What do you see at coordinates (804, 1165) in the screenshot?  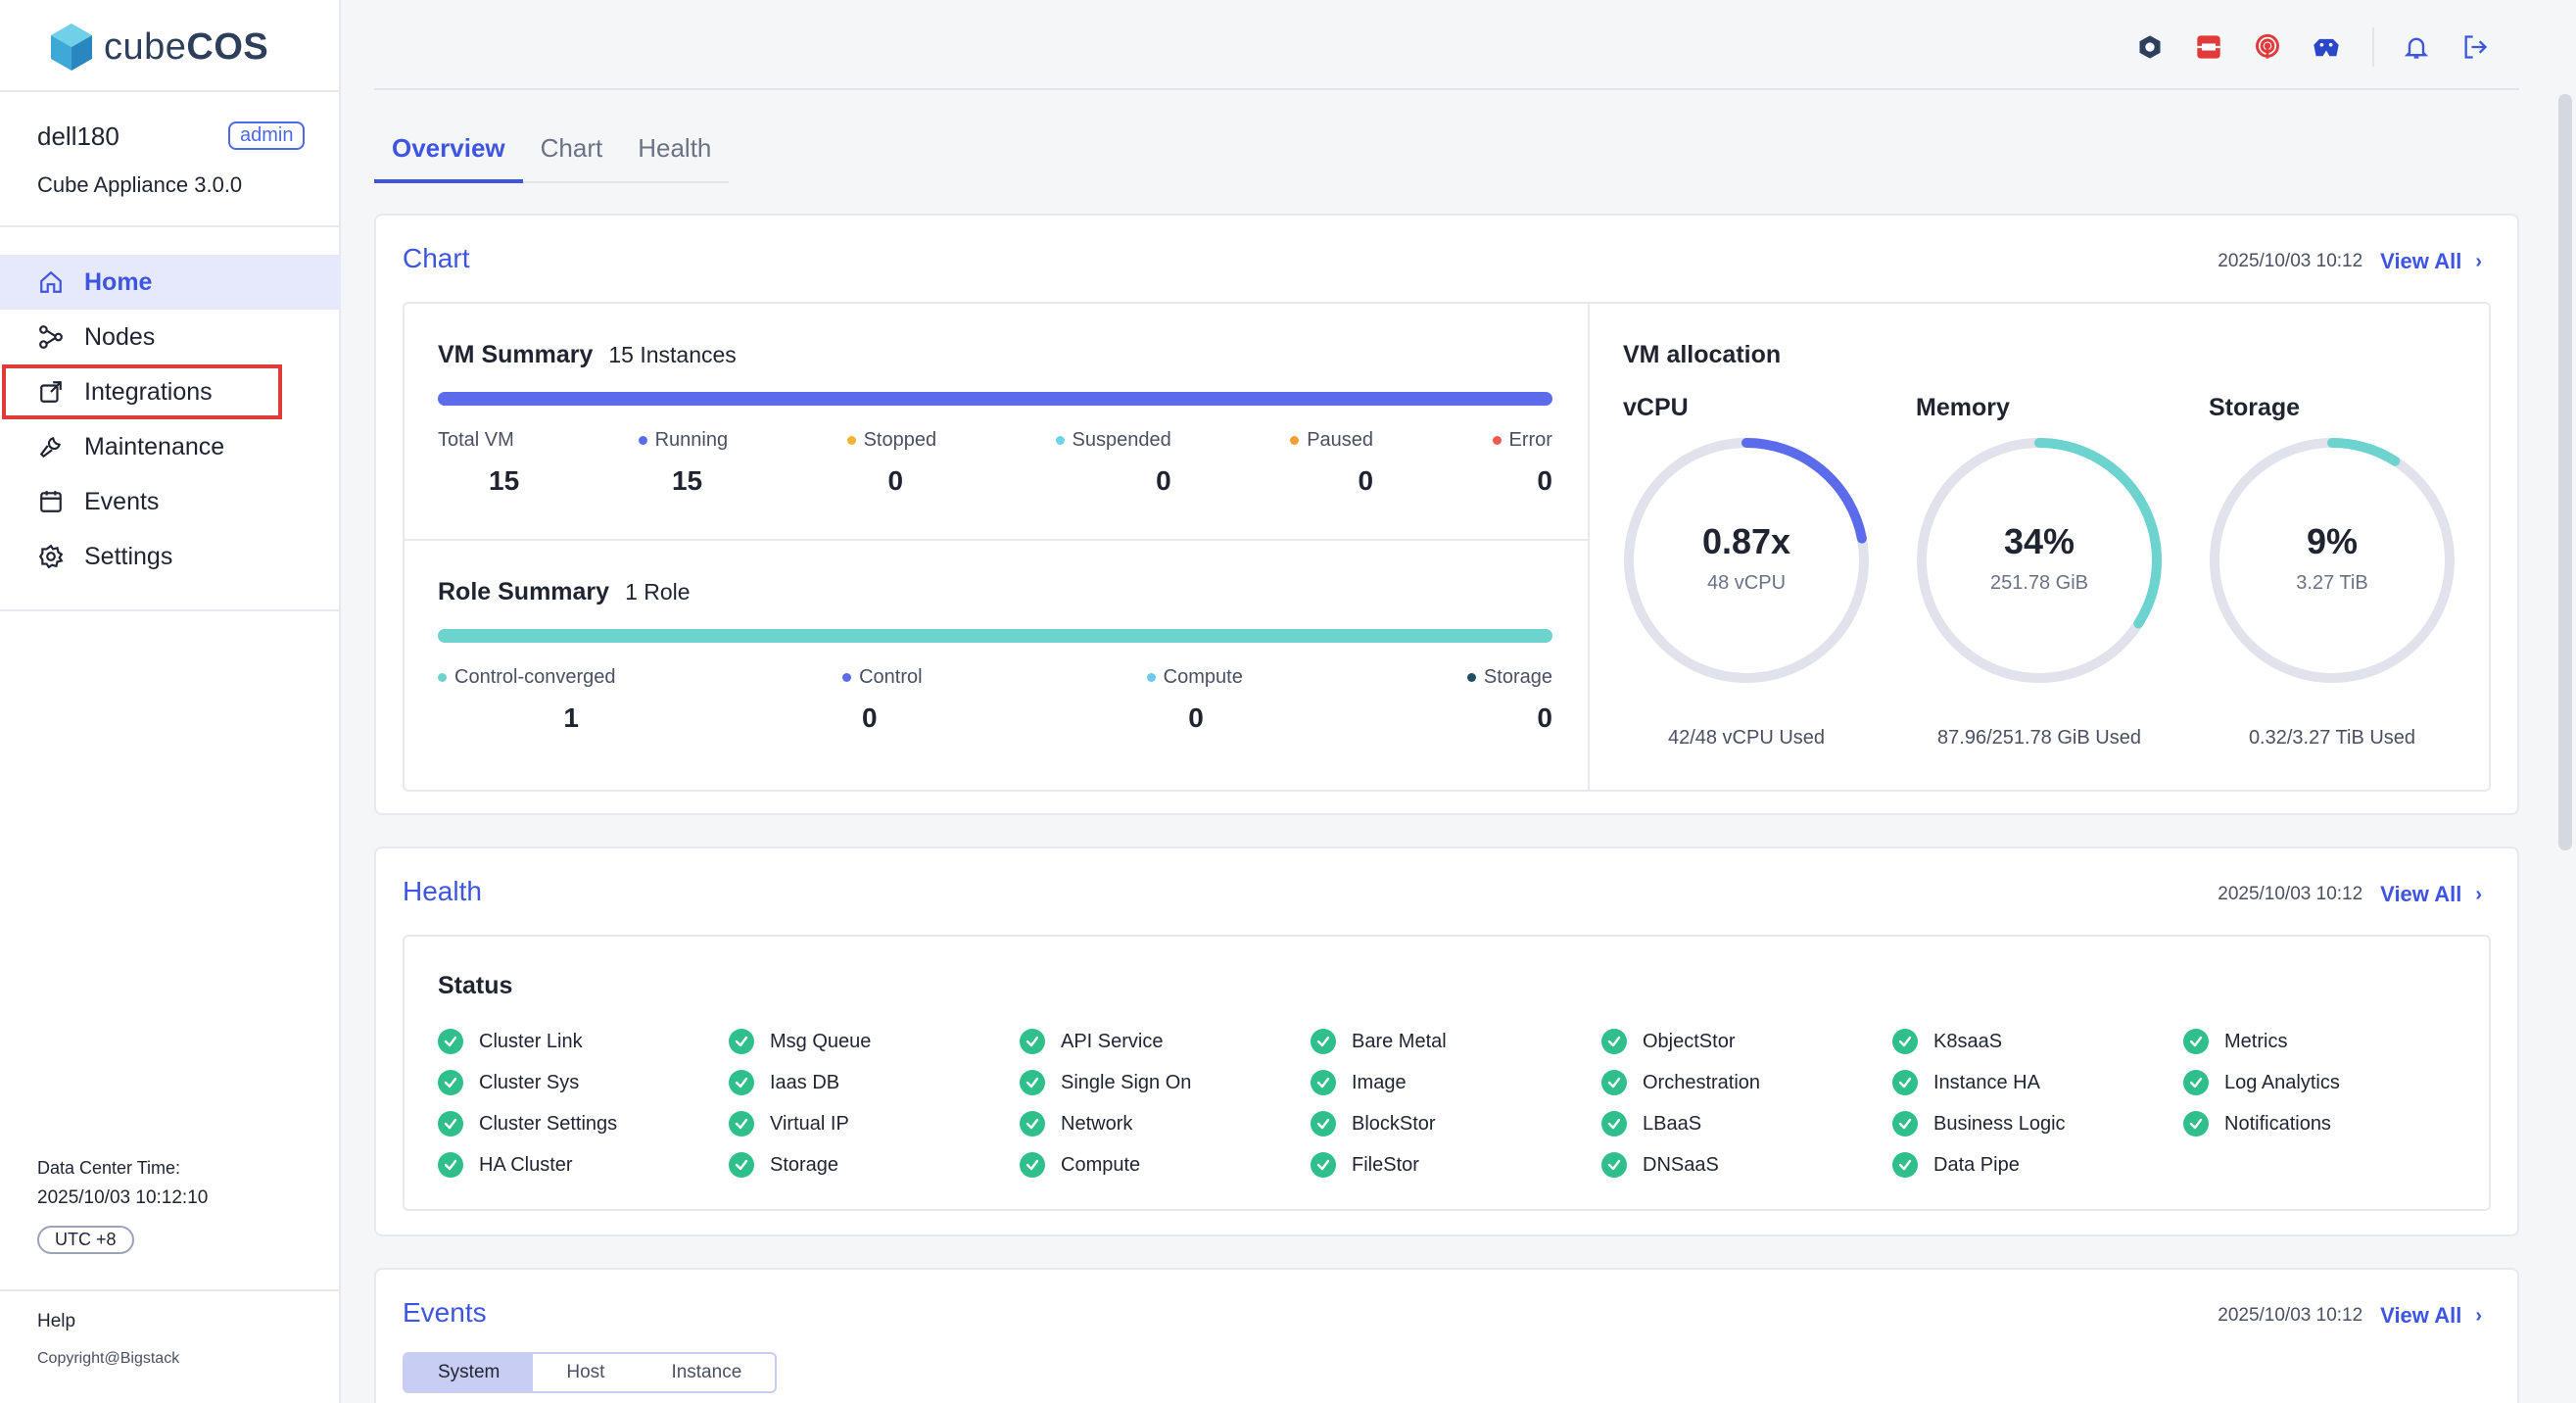 I see `status-item-label: Storage` at bounding box center [804, 1165].